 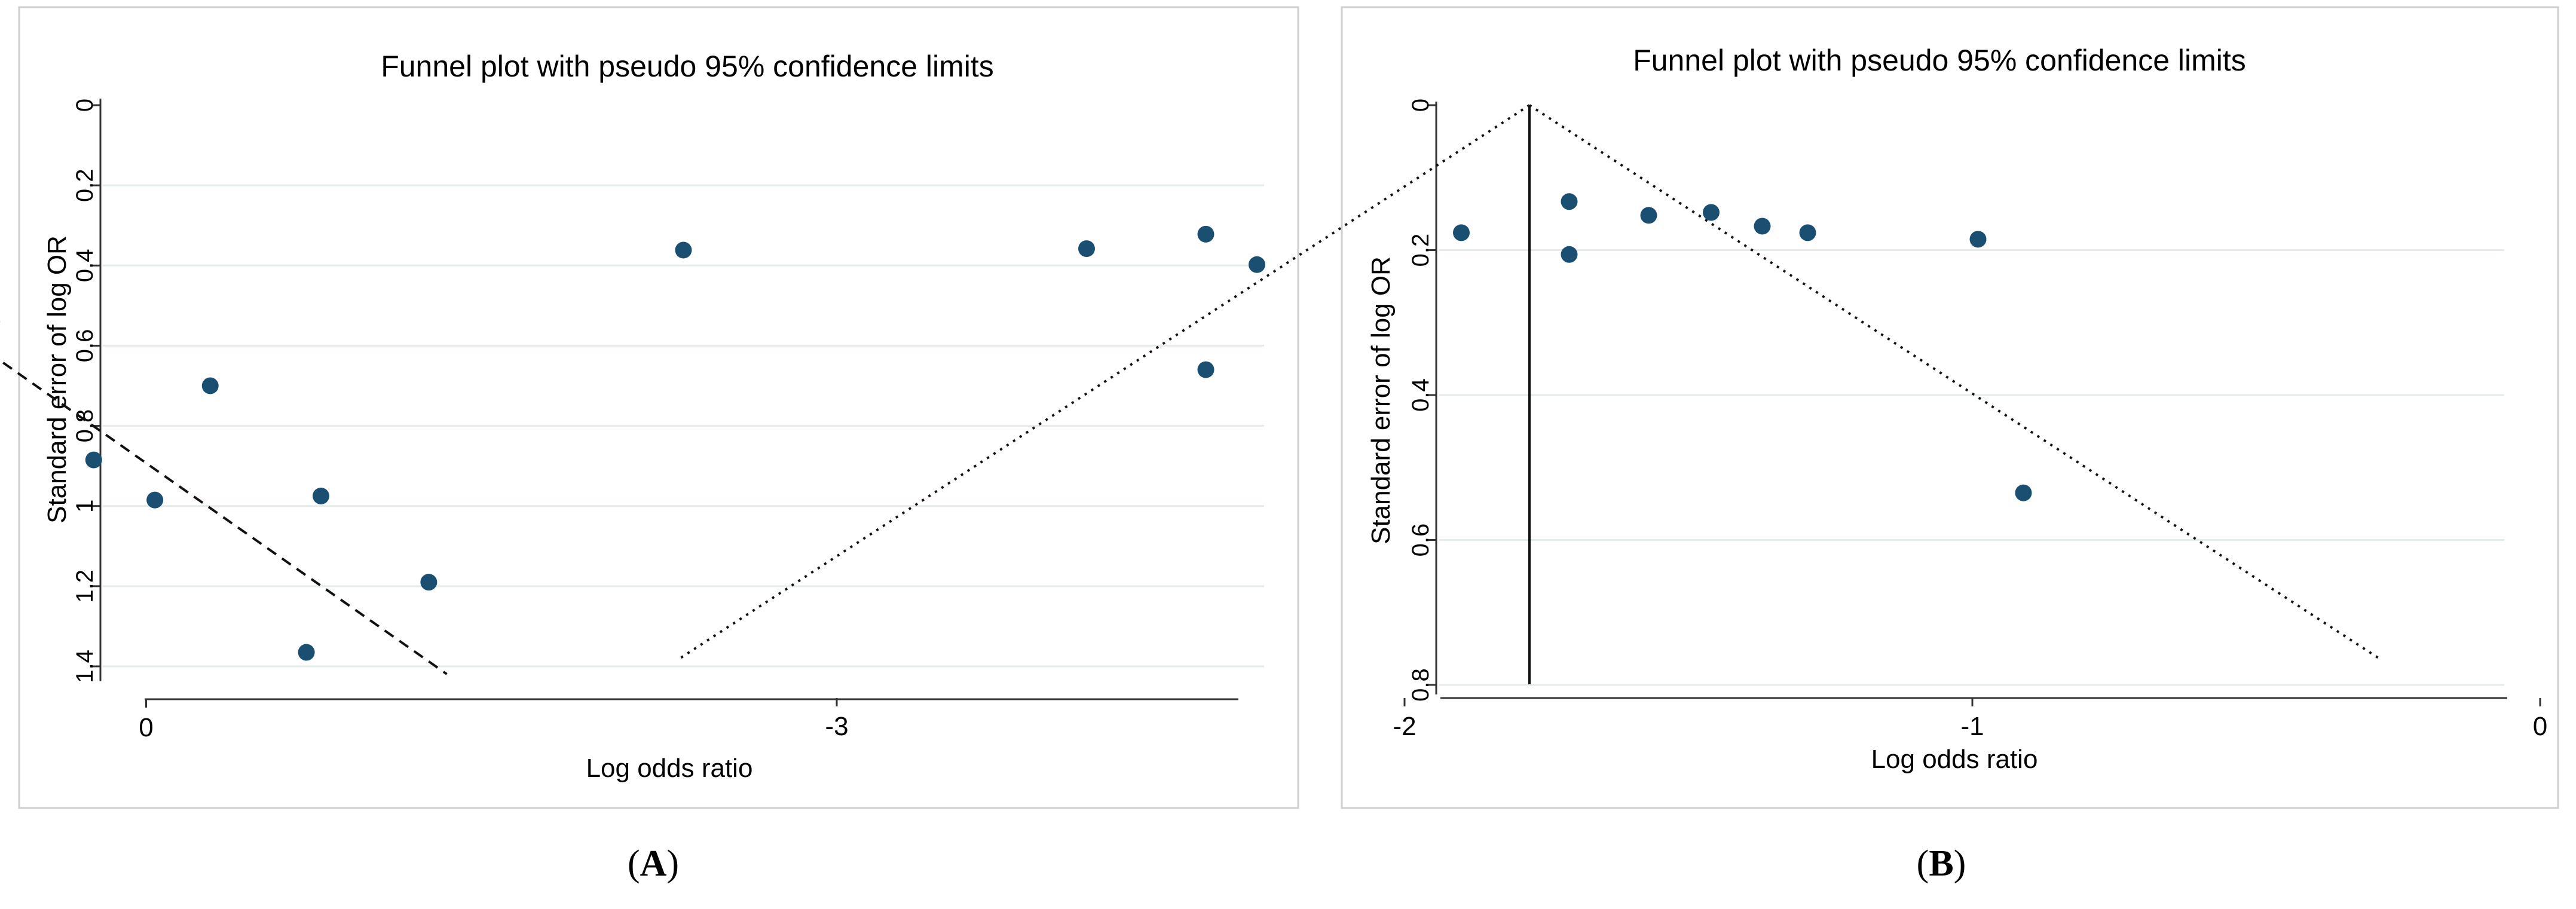 What do you see at coordinates (672, 863) in the screenshot?
I see `caption-a-close: )` at bounding box center [672, 863].